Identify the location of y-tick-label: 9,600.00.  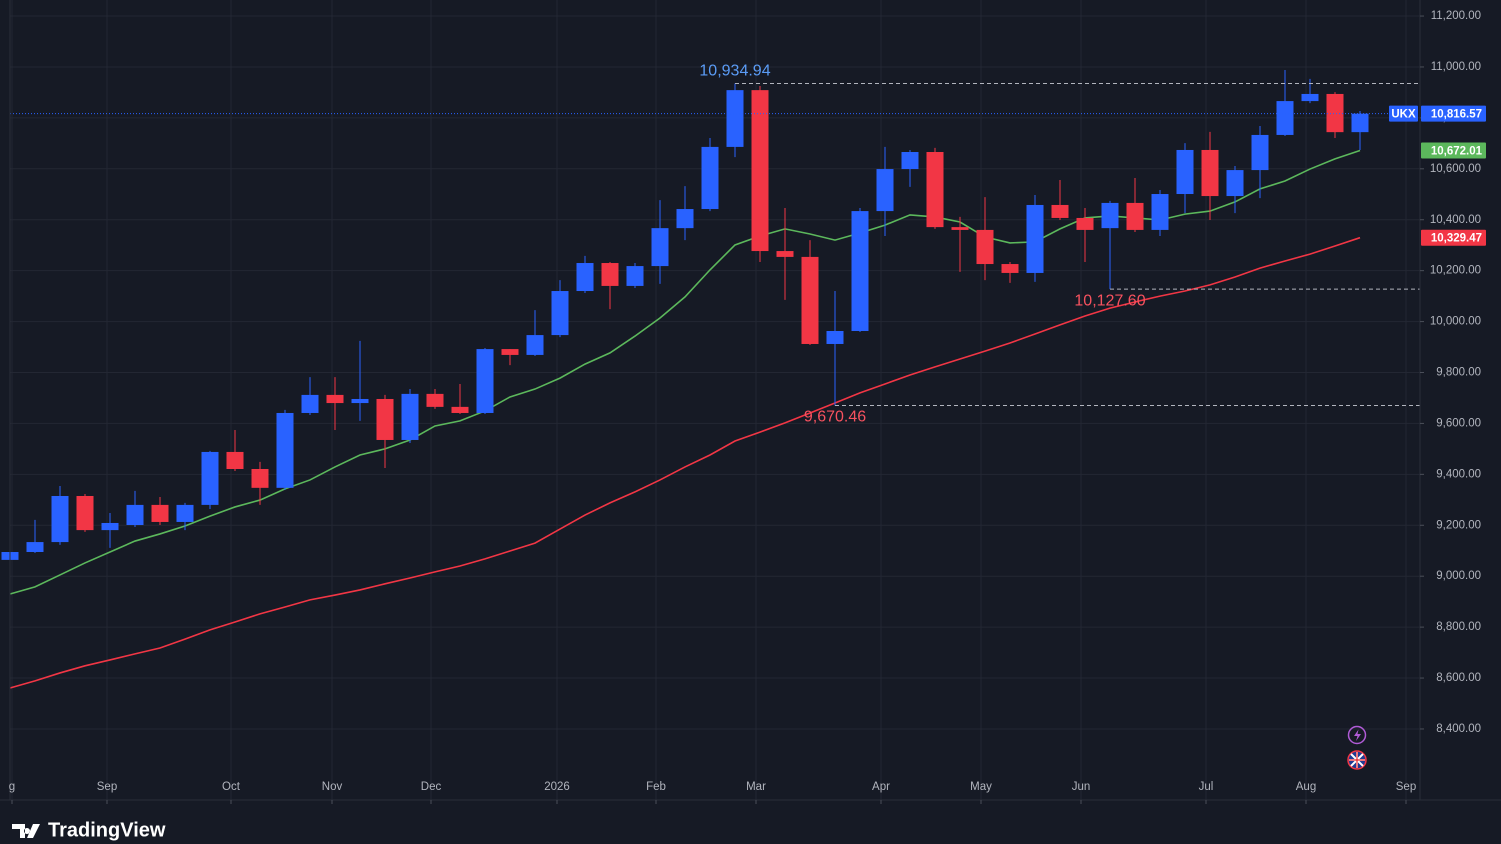
(1458, 423).